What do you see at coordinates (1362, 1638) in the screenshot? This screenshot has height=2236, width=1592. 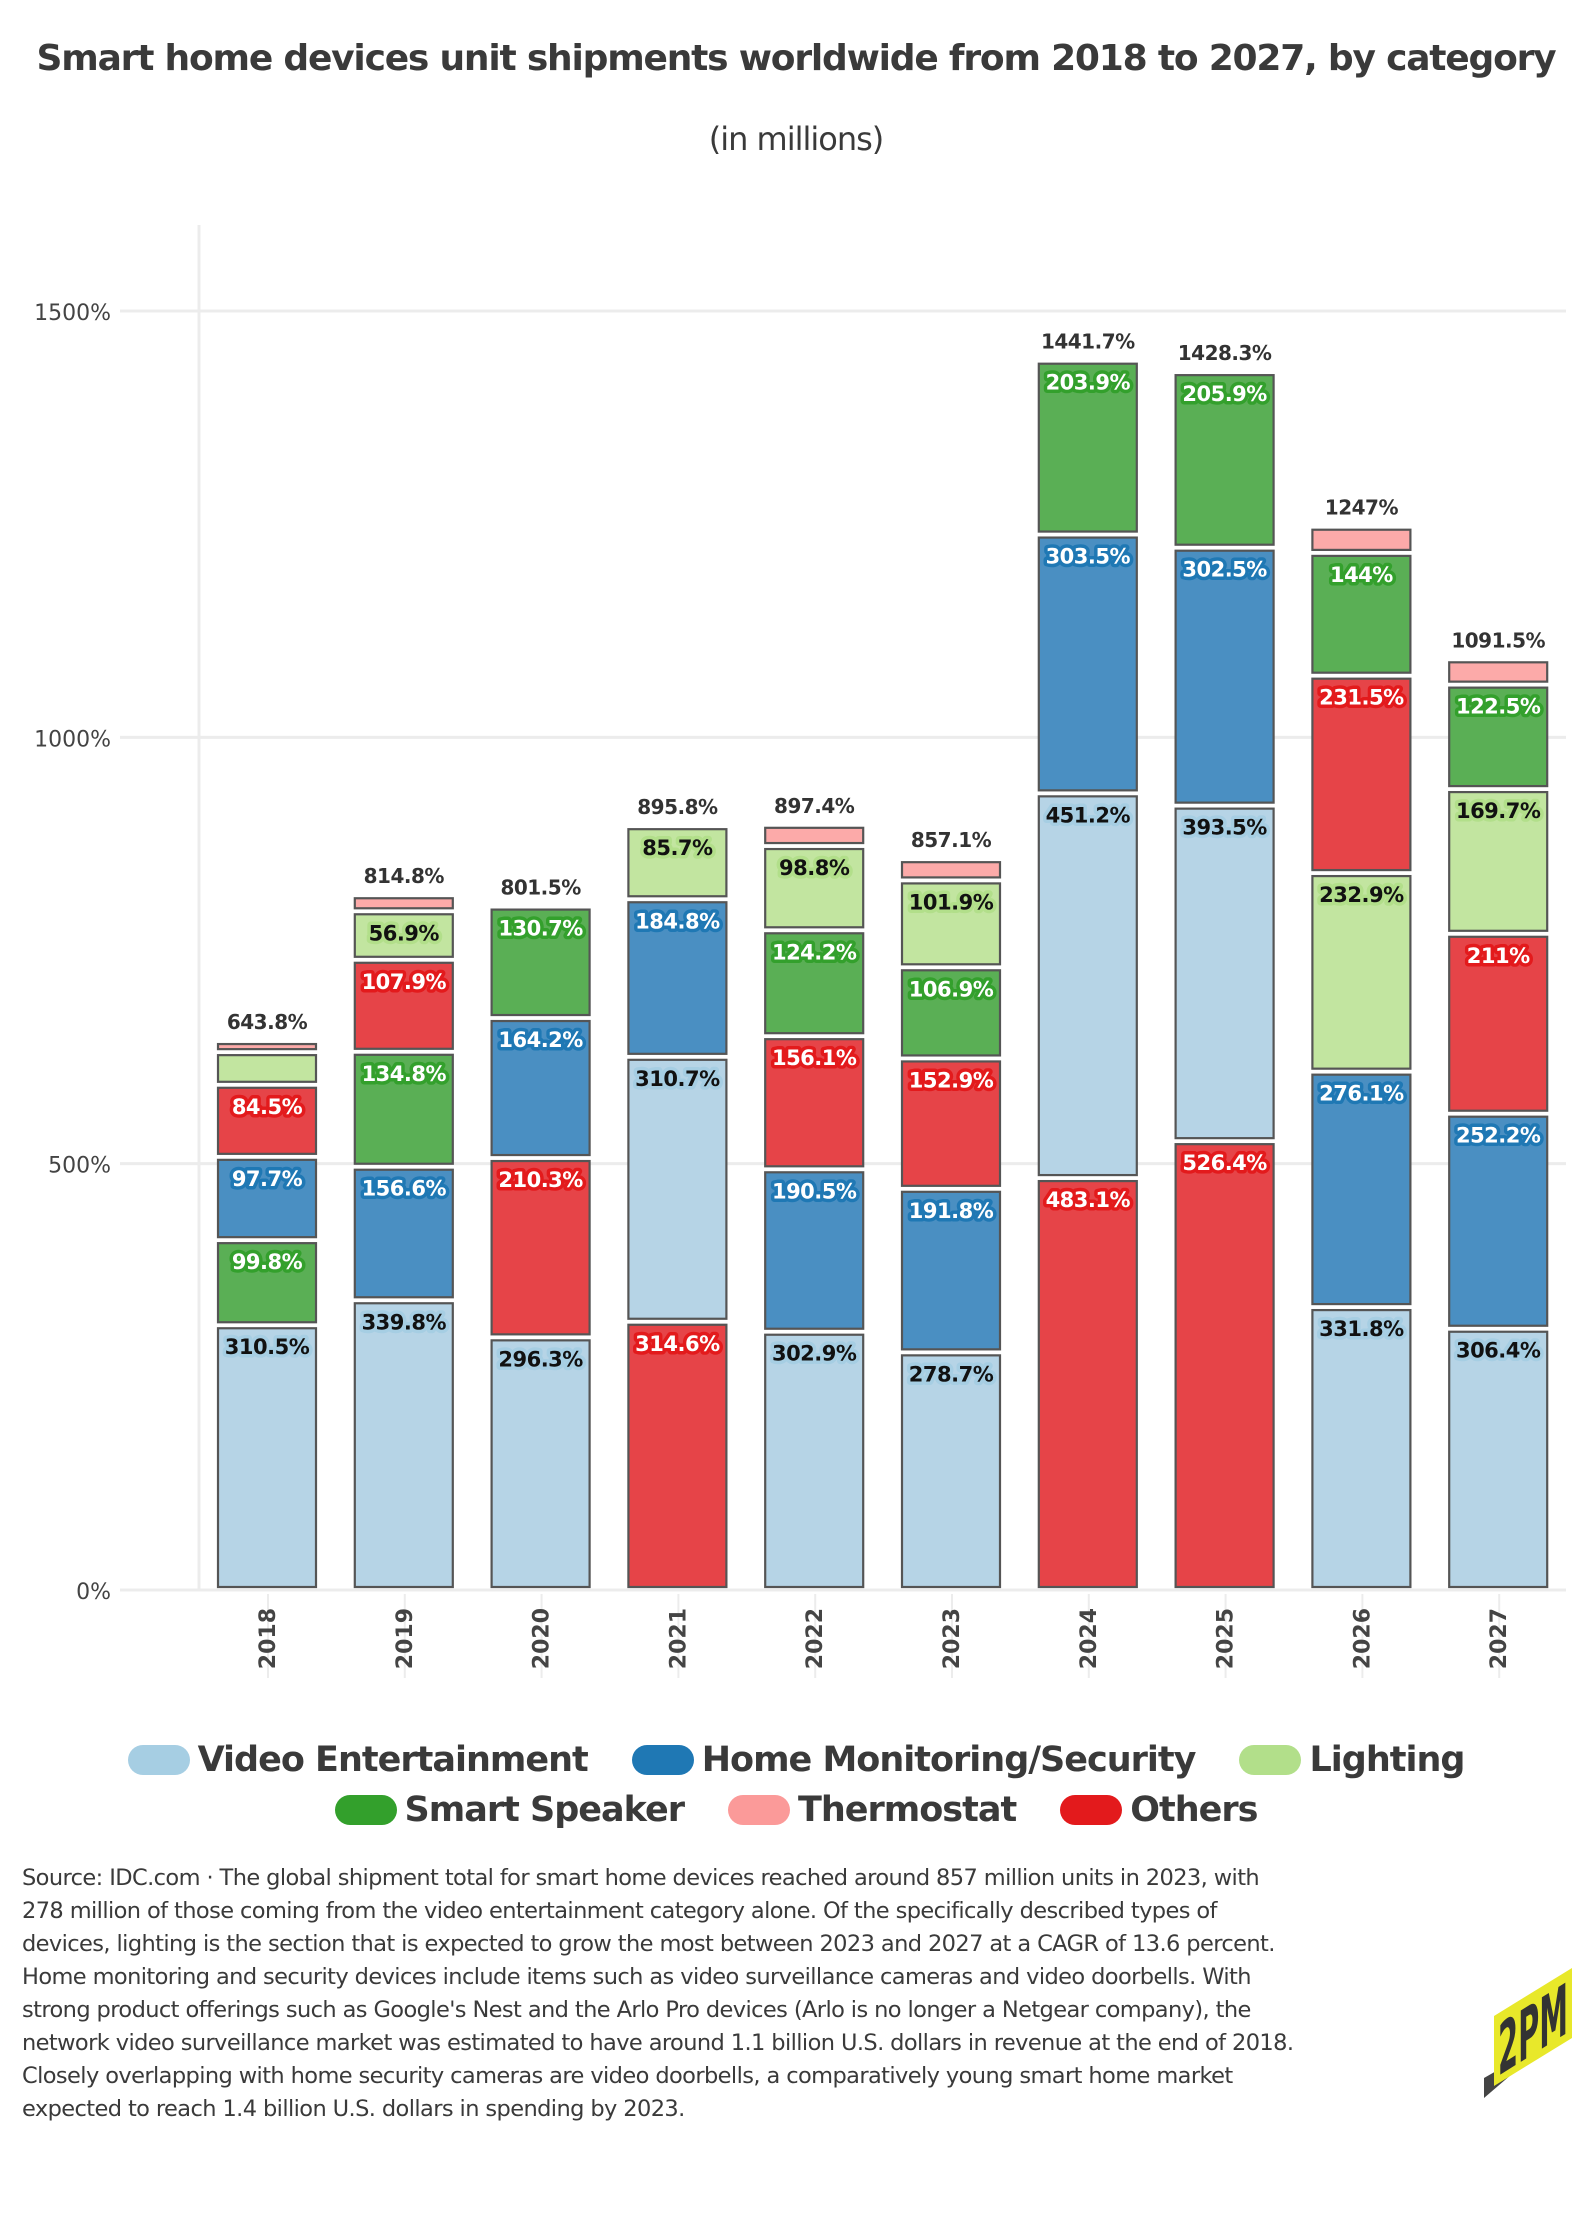 I see `x-tick-label: 2026` at bounding box center [1362, 1638].